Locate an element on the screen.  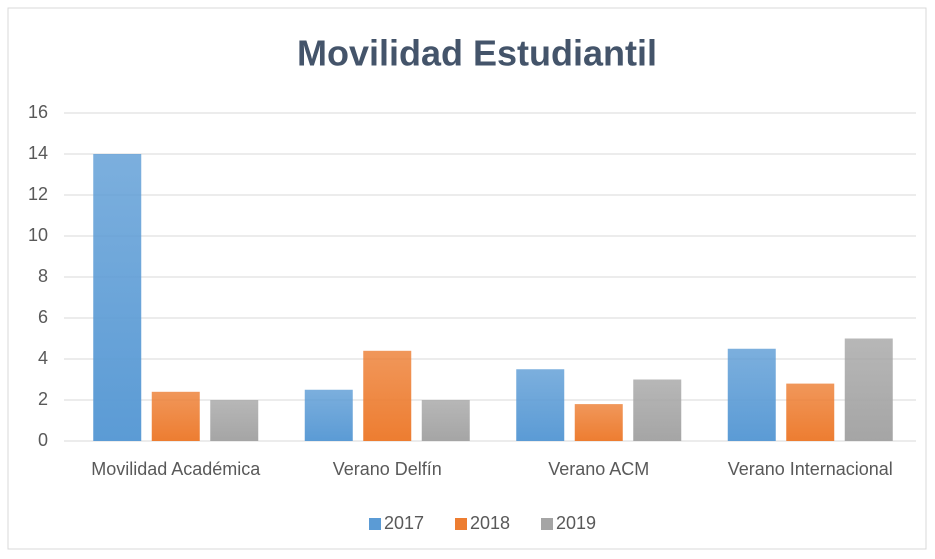
chart-title: Movilidad Estudiantil is located at coordinates (477, 53).